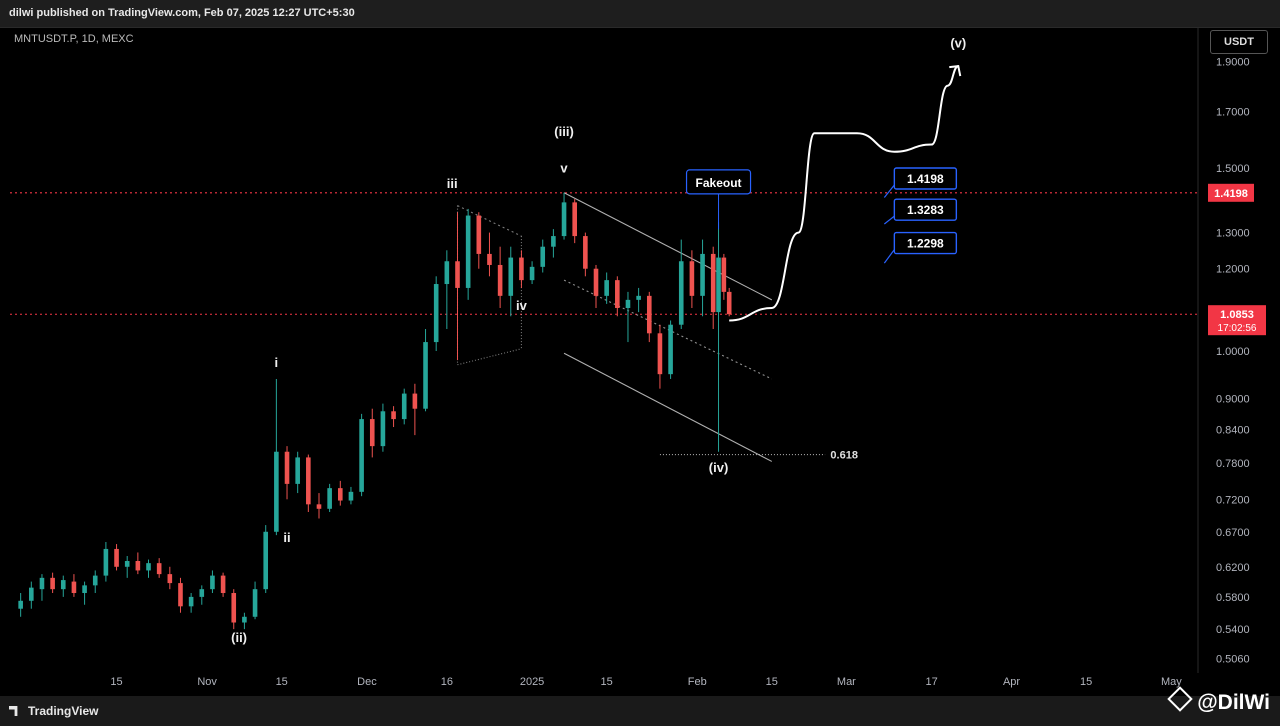 Image resolution: width=1280 pixels, height=726 pixels. I want to click on tradingview-logo: TradingView, so click(53, 711).